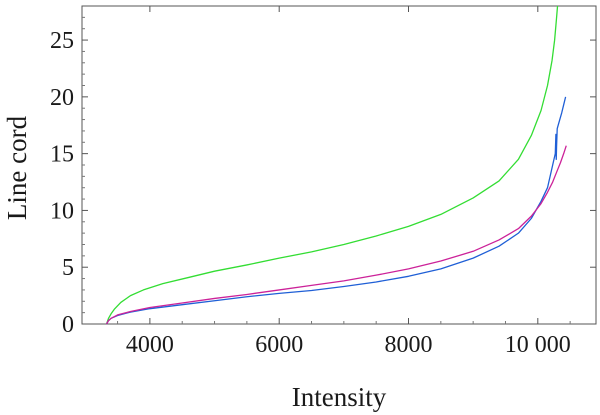  I want to click on y-tick-label: 25, so click(62, 41).